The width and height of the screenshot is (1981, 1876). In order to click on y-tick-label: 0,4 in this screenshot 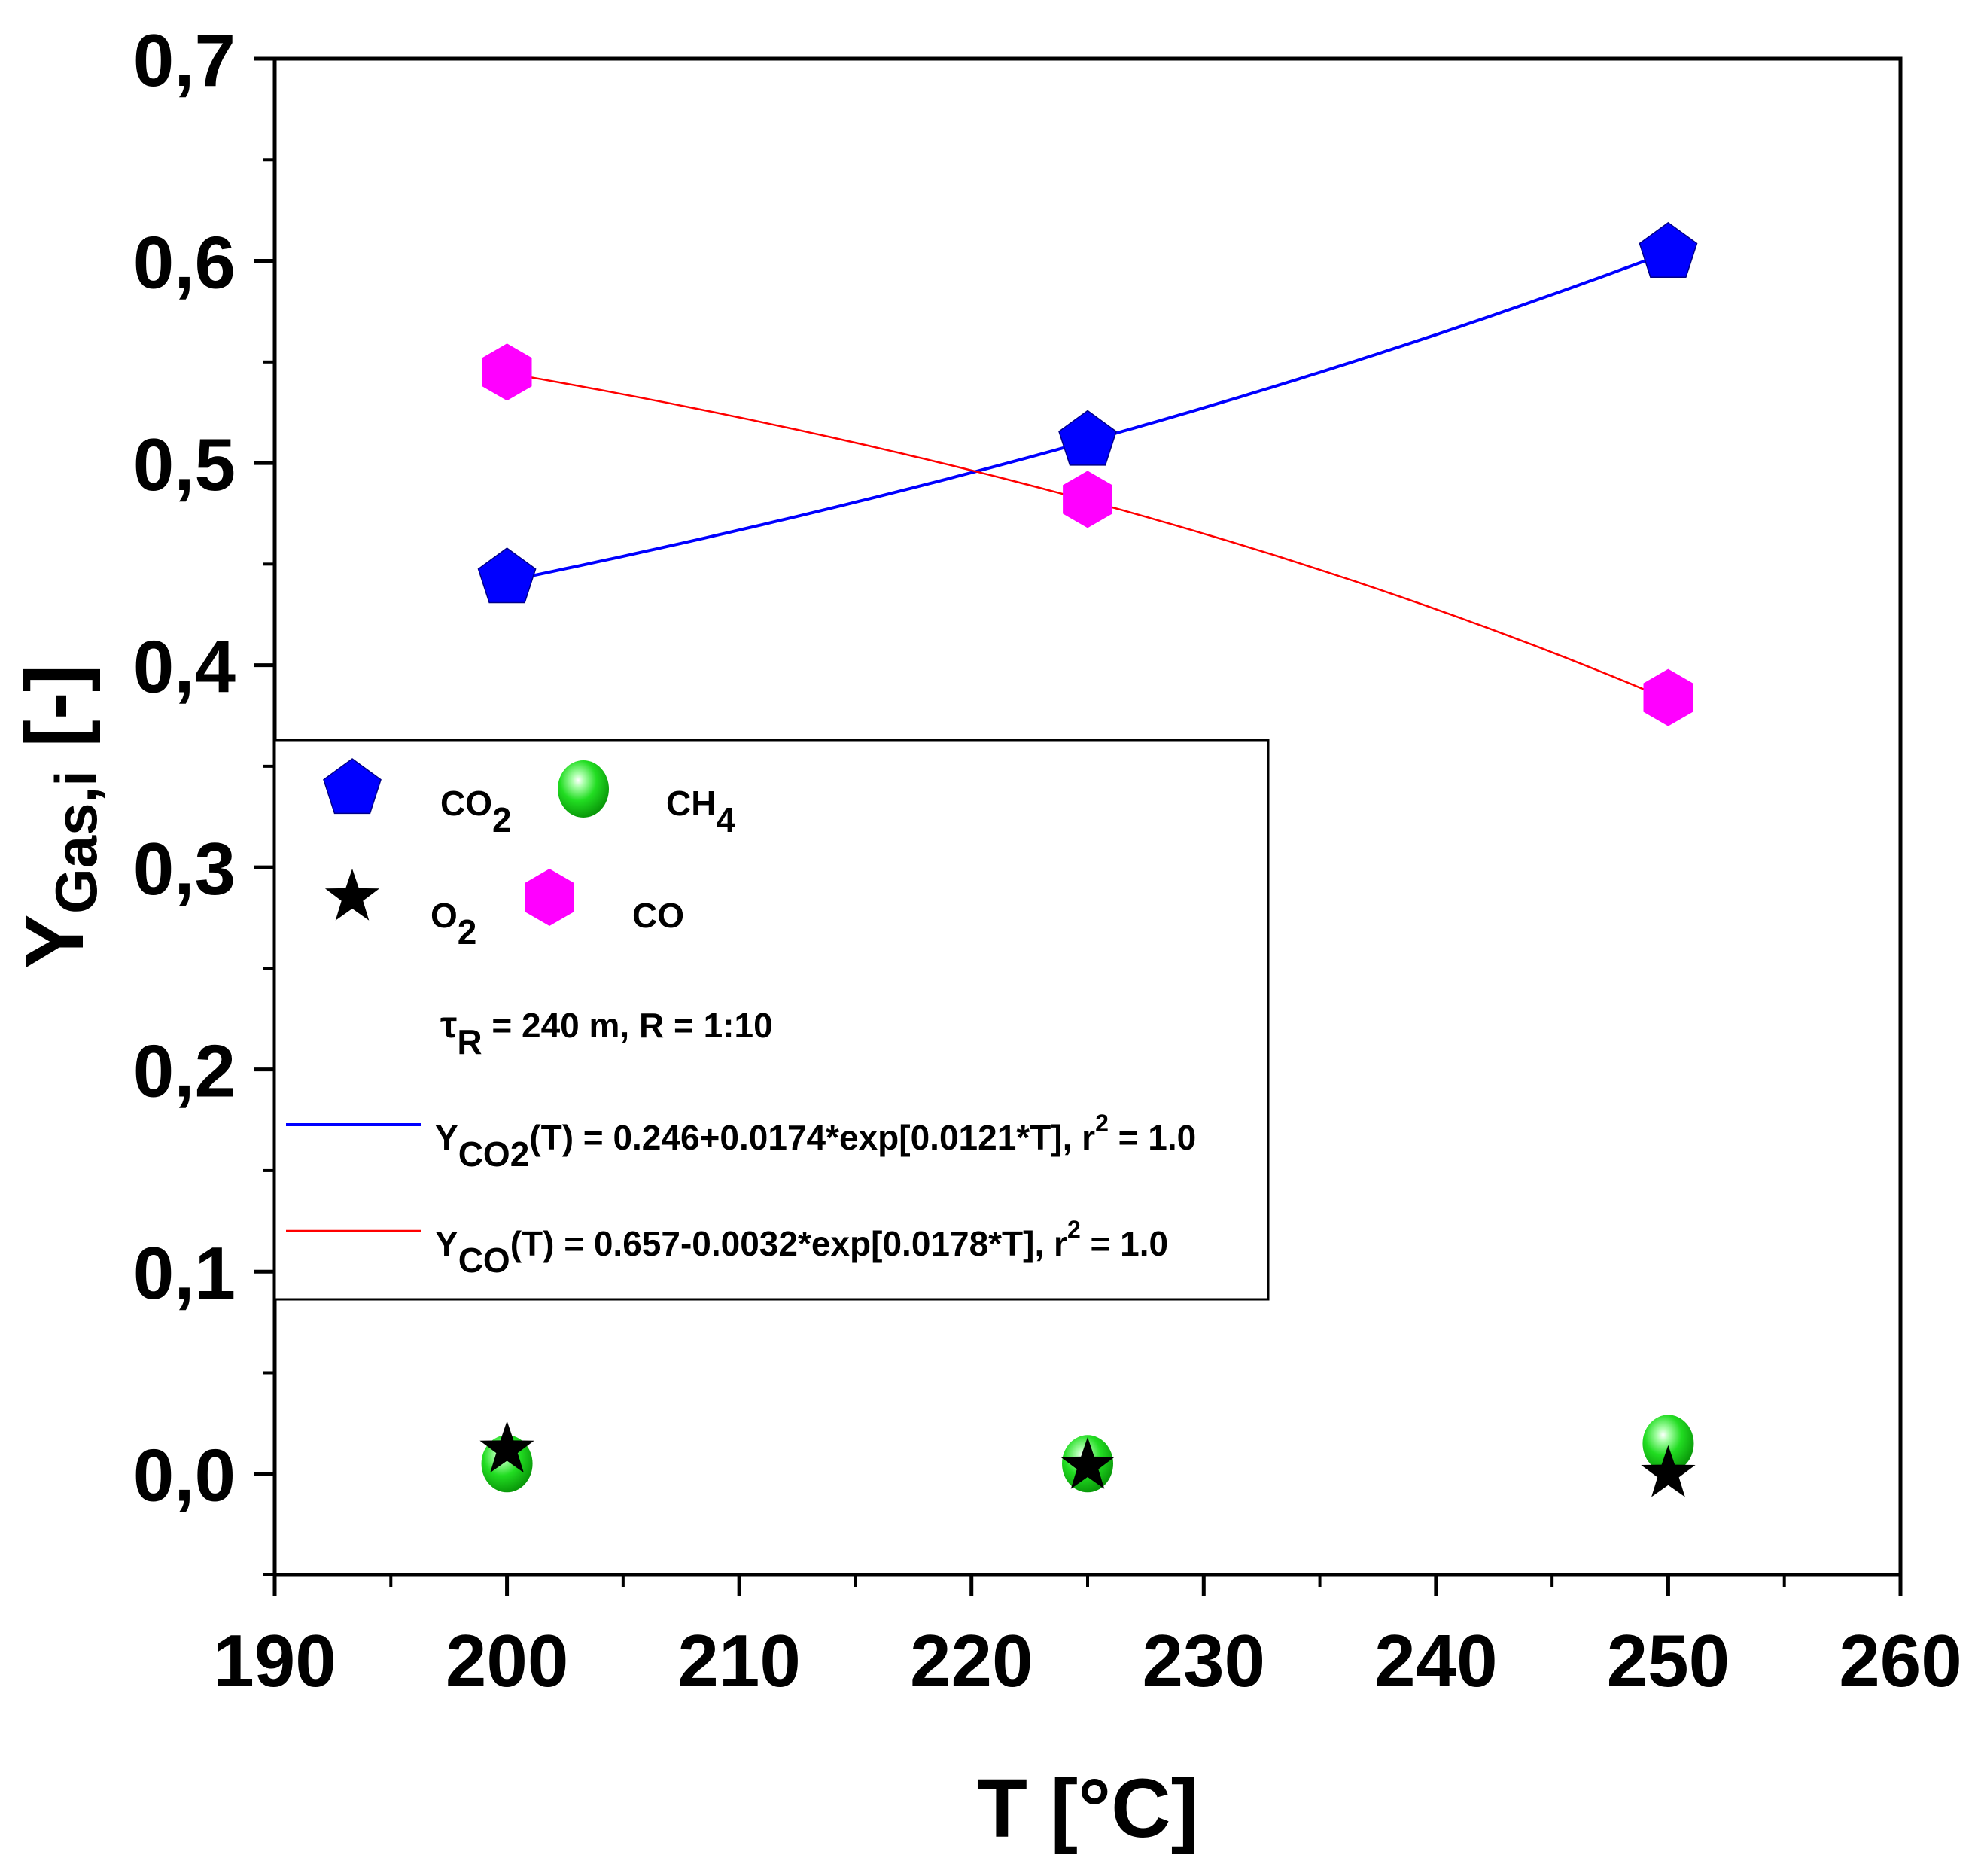, I will do `click(184, 667)`.